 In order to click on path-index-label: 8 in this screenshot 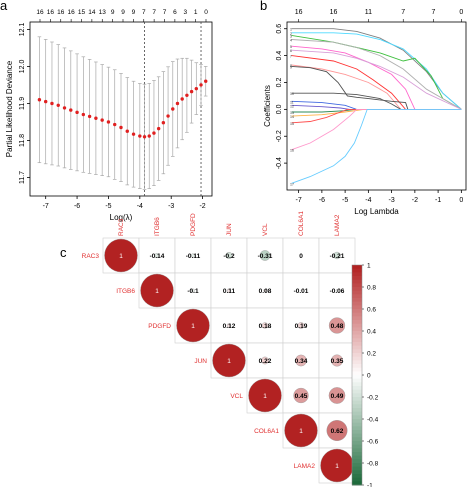, I will do `click(291, 66)`.